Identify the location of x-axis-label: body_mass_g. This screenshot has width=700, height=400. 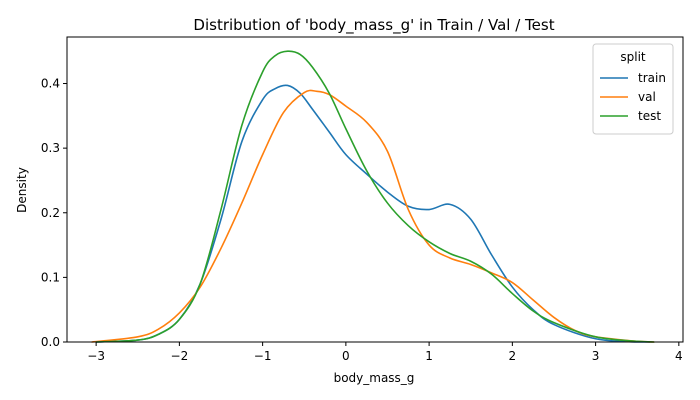
(374, 378).